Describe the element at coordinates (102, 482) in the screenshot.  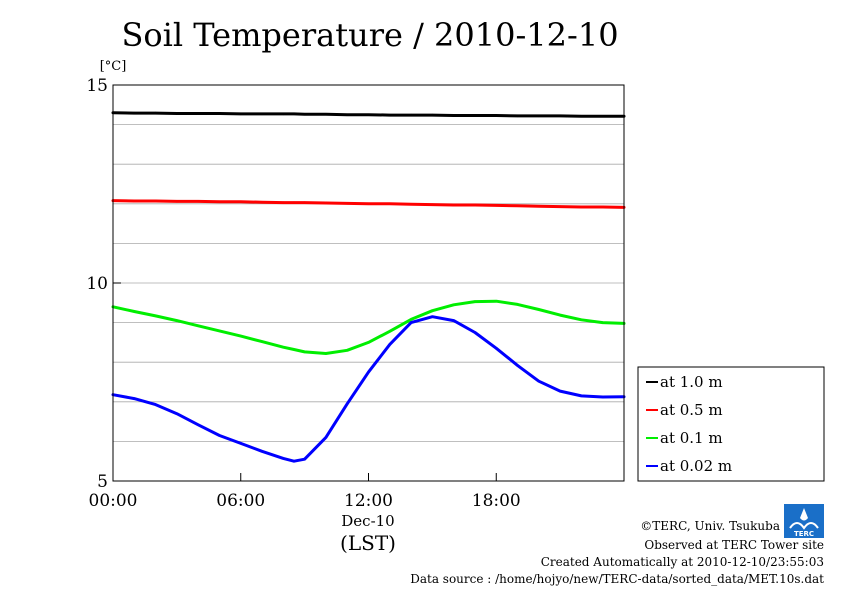
I see `y-tick-label: 5` at that location.